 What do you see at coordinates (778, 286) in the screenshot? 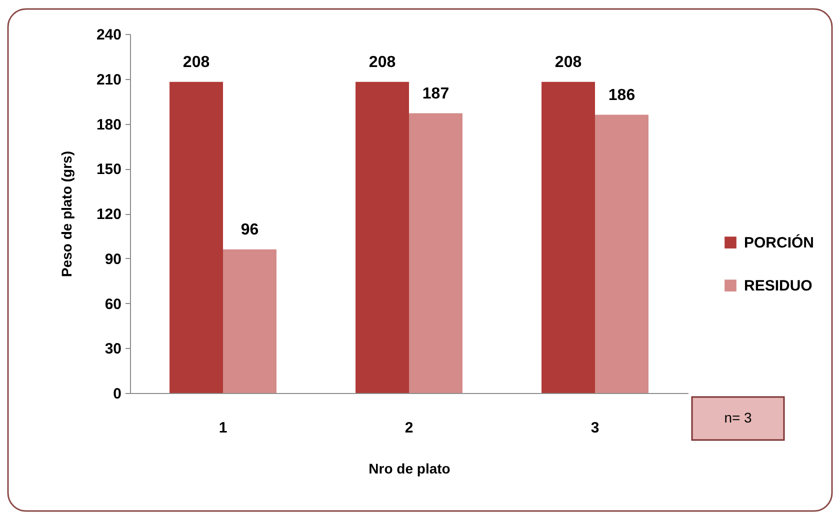
I see `legend-label: RESIDUO` at bounding box center [778, 286].